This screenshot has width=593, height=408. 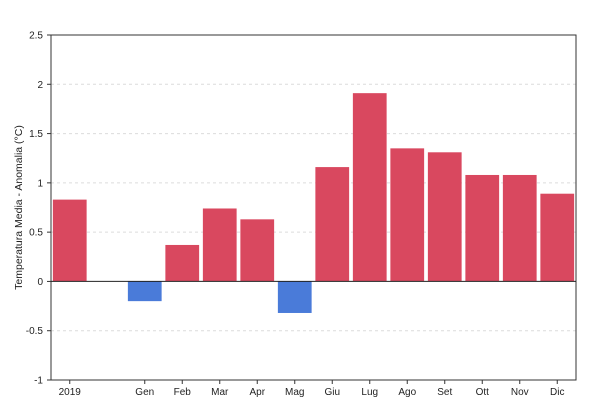 I want to click on bar-Lug, so click(x=369, y=187).